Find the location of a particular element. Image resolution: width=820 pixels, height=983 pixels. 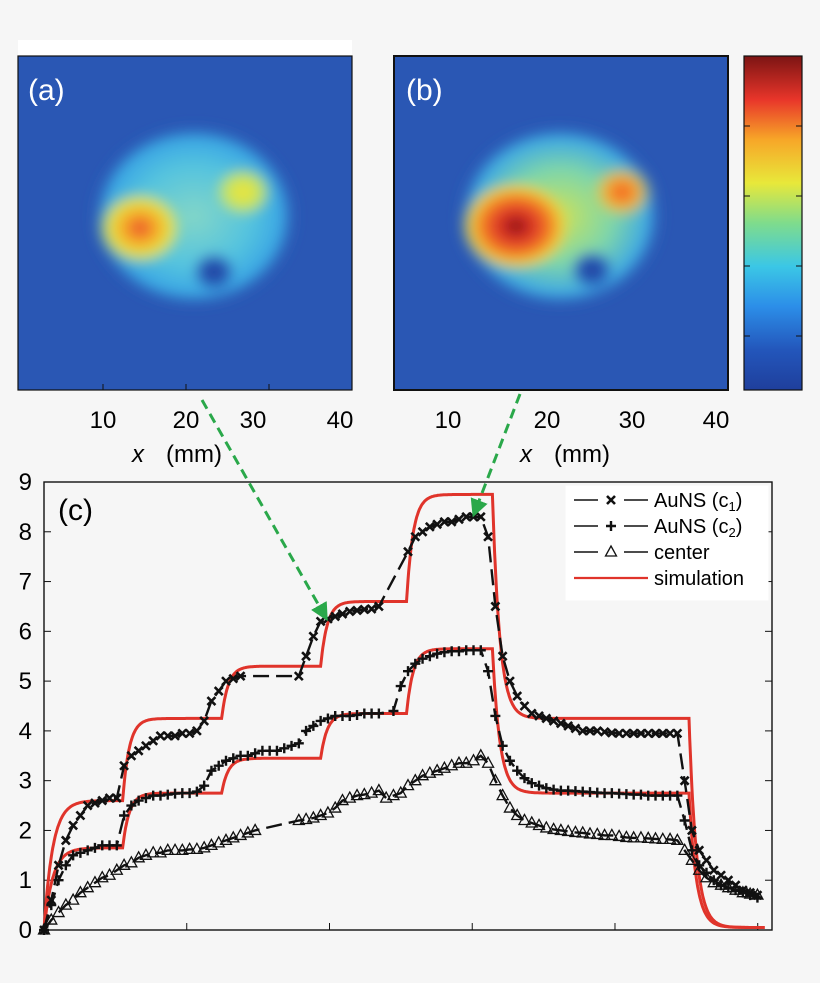

y-tick-label: 2 is located at coordinates (25, 830).